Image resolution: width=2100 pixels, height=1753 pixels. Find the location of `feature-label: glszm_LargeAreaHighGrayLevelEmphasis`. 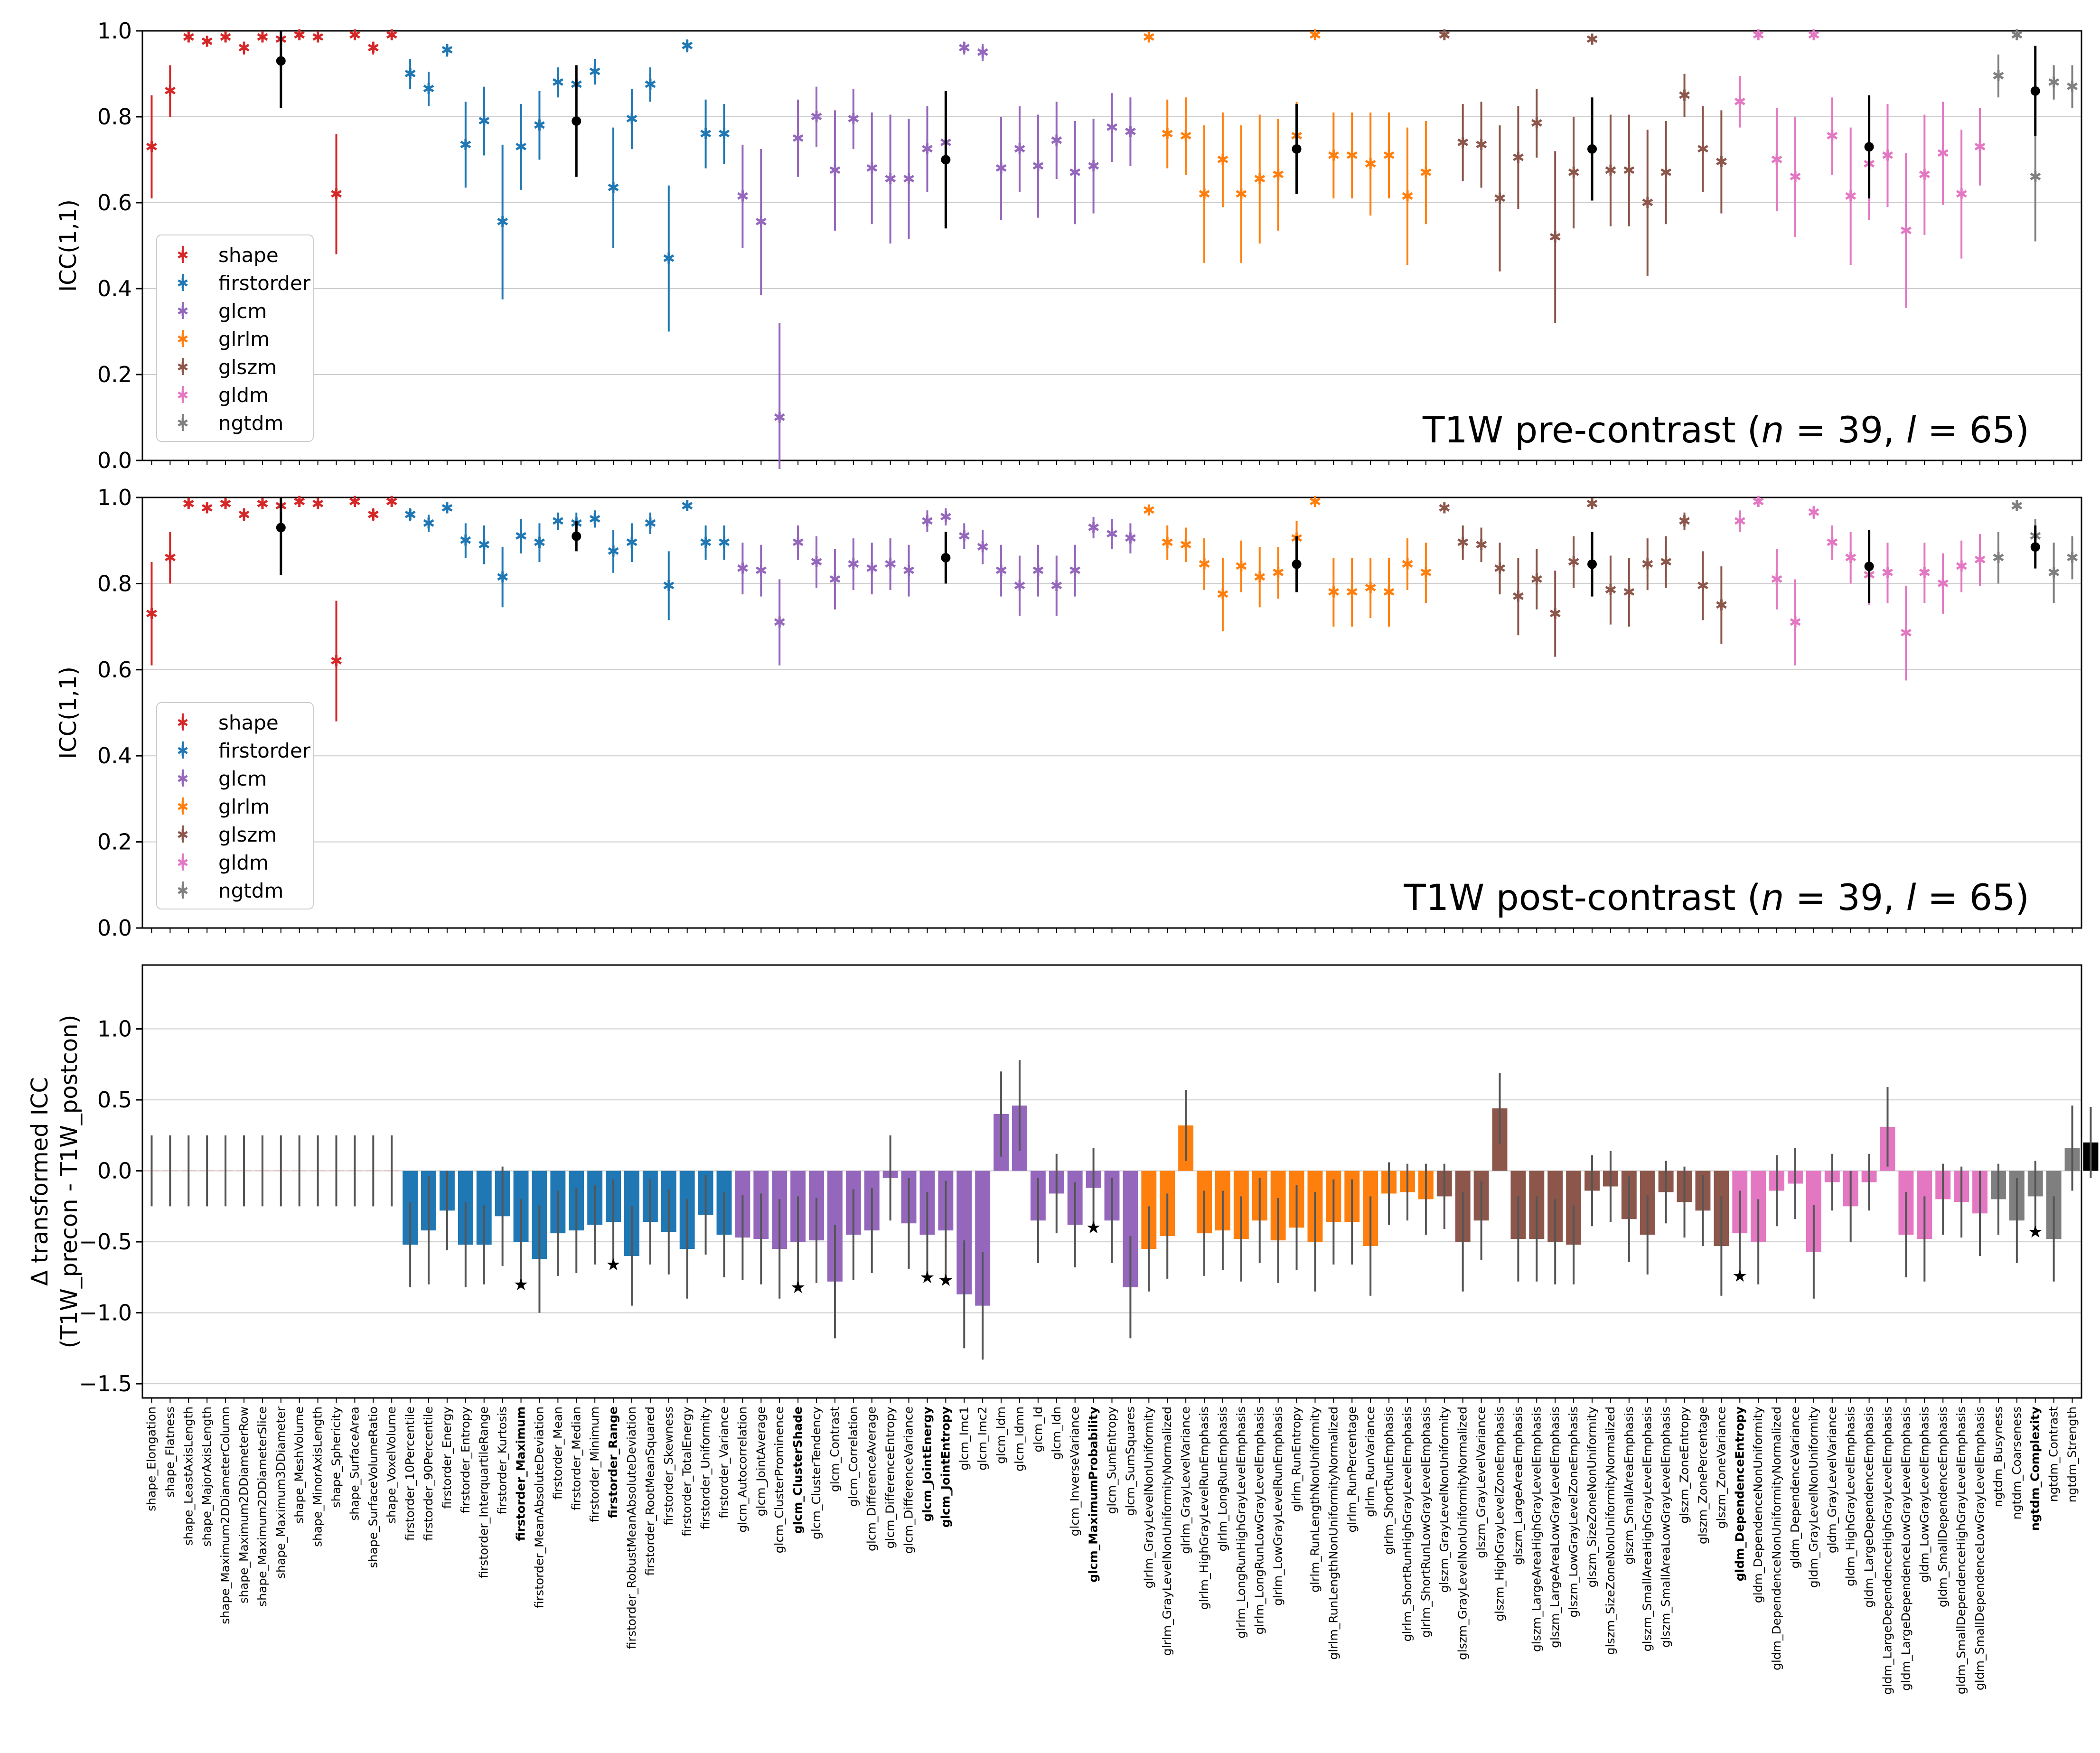

feature-label: glszm_LargeAreaHighGrayLevelEmphasis is located at coordinates (1536, 1529).